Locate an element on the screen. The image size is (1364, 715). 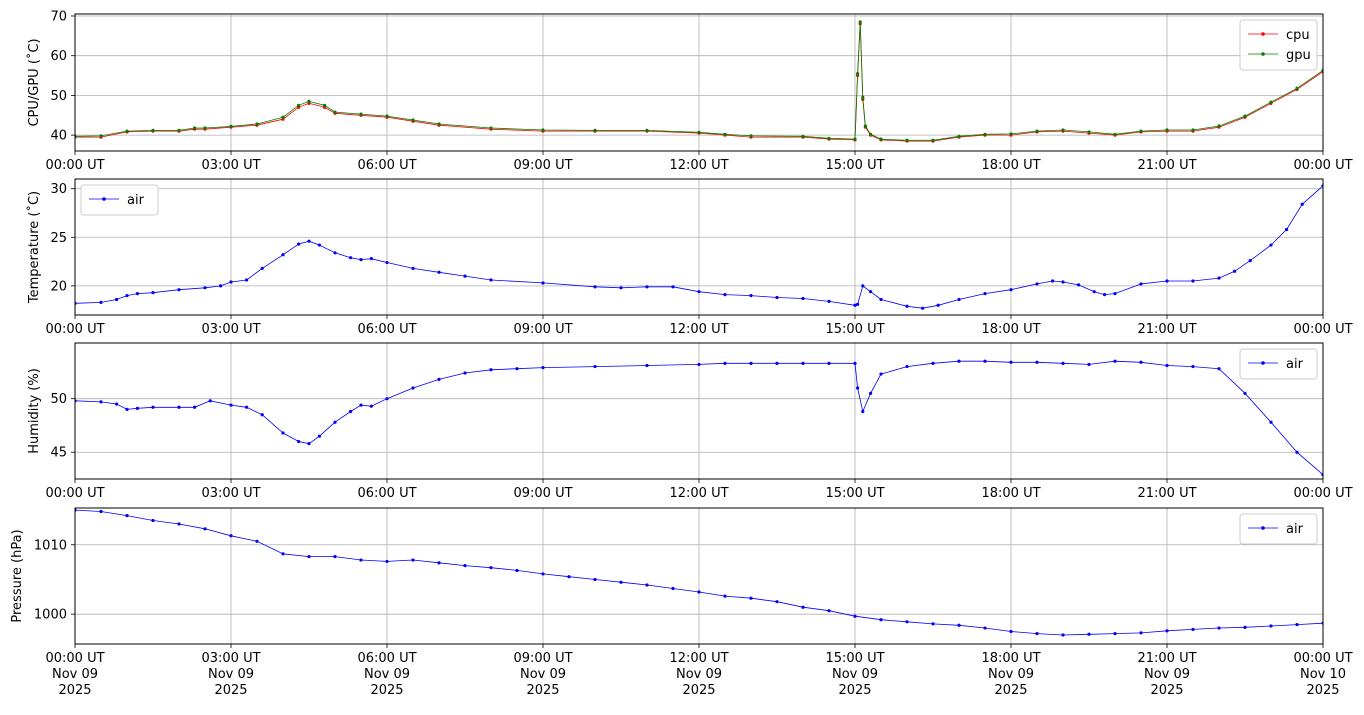
x-tick-label-line: 15:00 UT is located at coordinates (854, 165).